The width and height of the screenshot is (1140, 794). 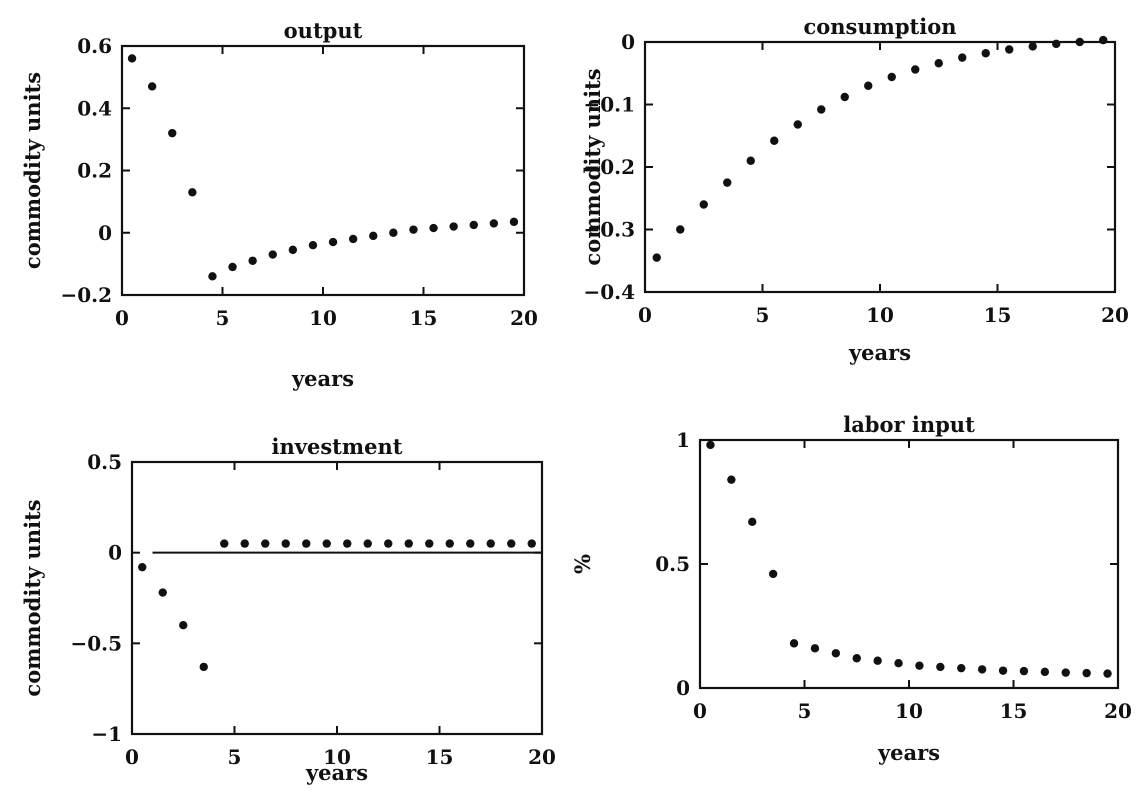 I want to click on y-tick-label: 1, so click(x=683, y=440).